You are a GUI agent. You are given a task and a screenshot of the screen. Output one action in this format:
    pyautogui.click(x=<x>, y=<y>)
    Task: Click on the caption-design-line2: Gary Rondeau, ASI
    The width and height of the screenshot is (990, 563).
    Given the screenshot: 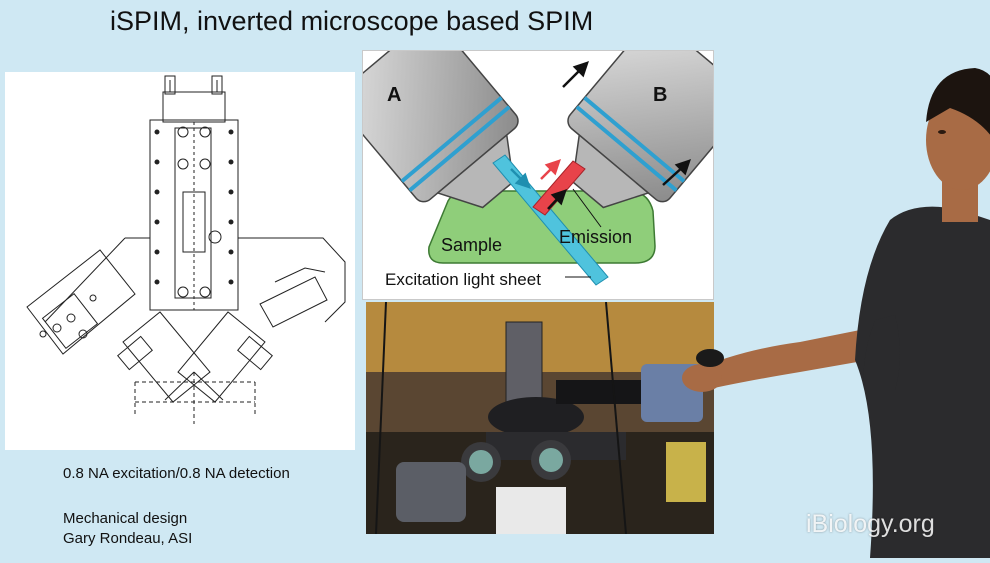 What is the action you would take?
    pyautogui.click(x=128, y=538)
    